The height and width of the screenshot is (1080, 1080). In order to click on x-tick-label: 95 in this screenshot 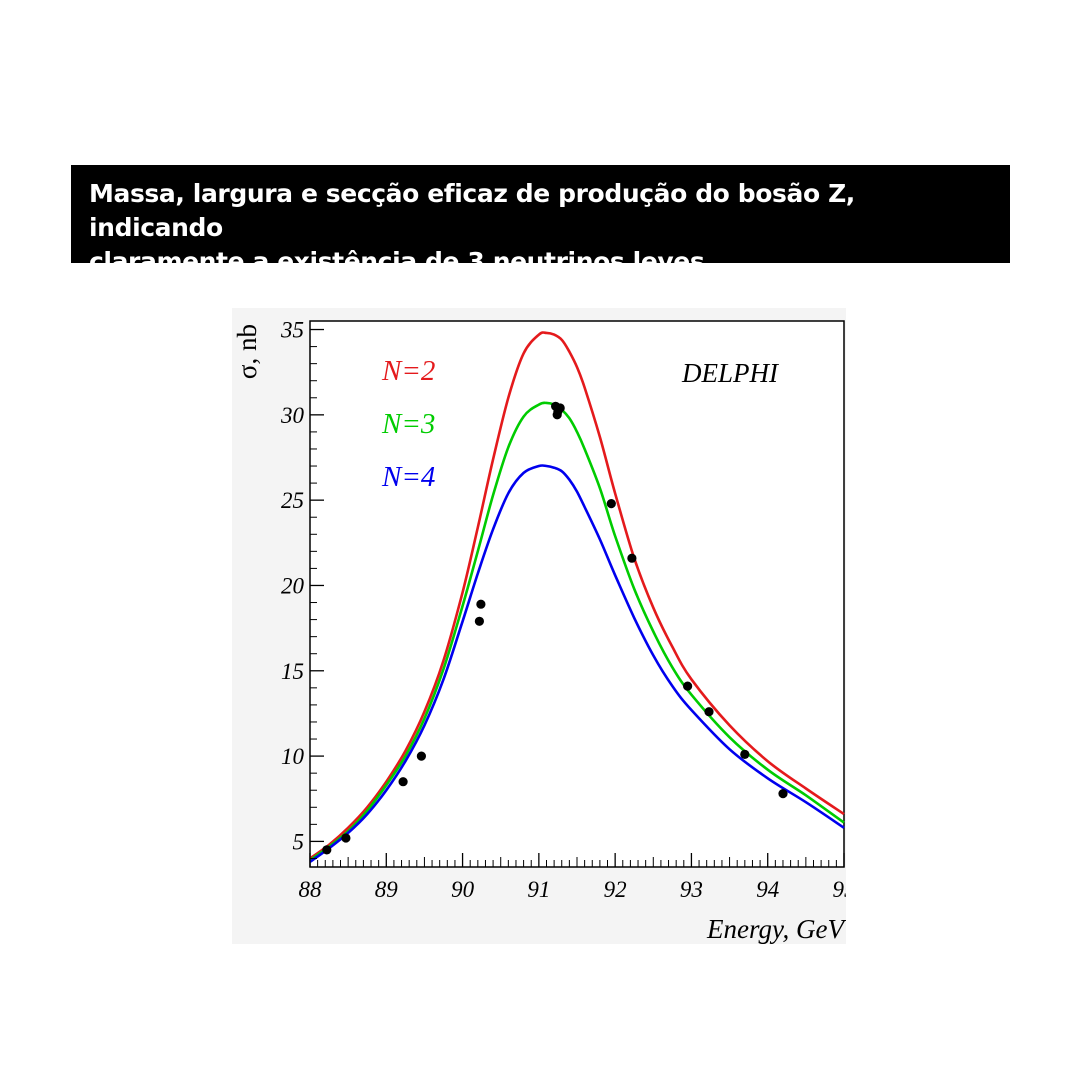, I will do `click(840, 889)`.